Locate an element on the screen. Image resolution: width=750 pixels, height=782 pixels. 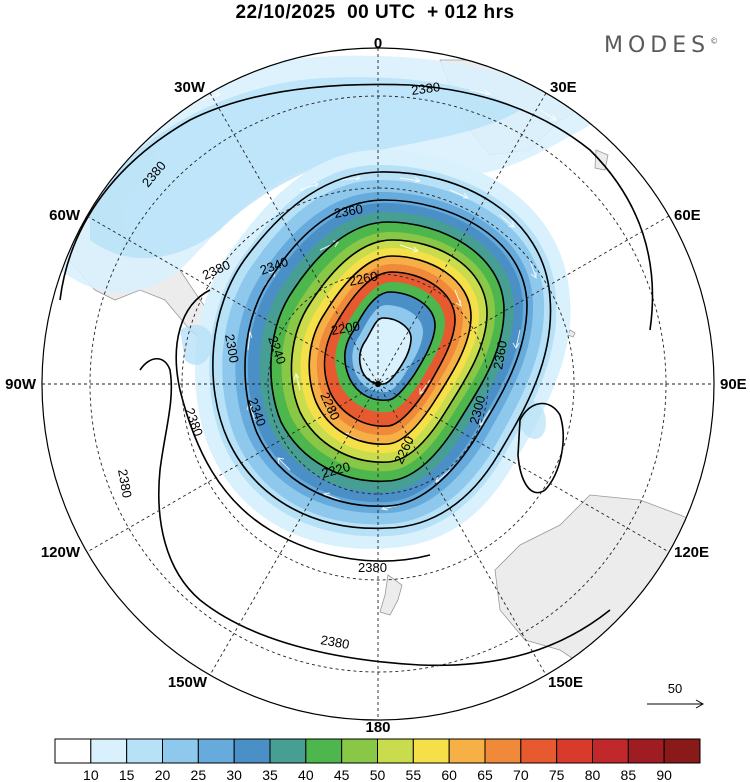
lon-label-150w: 150W is located at coordinates (188, 682).